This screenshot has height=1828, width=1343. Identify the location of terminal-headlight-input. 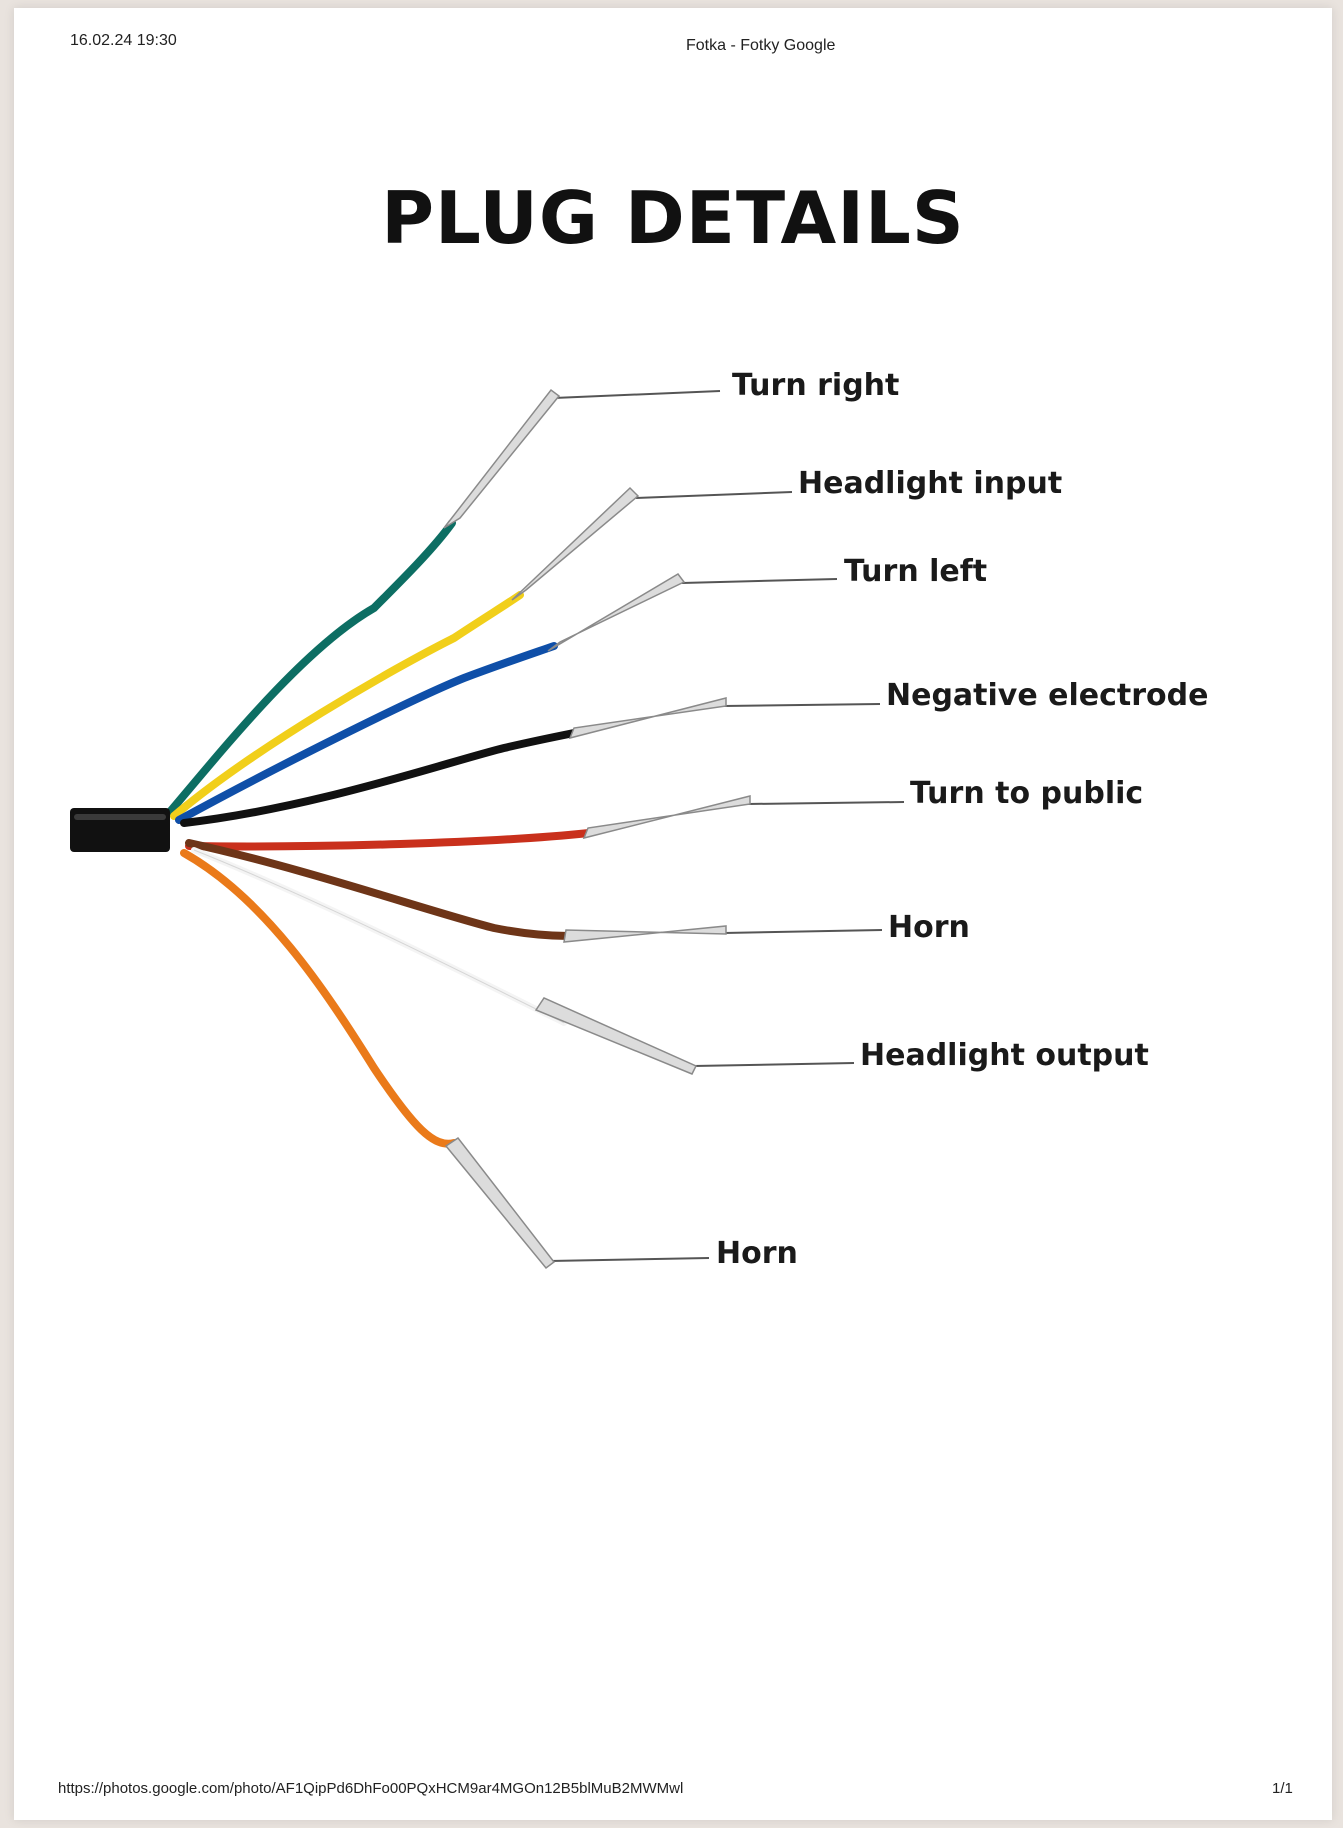
(575, 543).